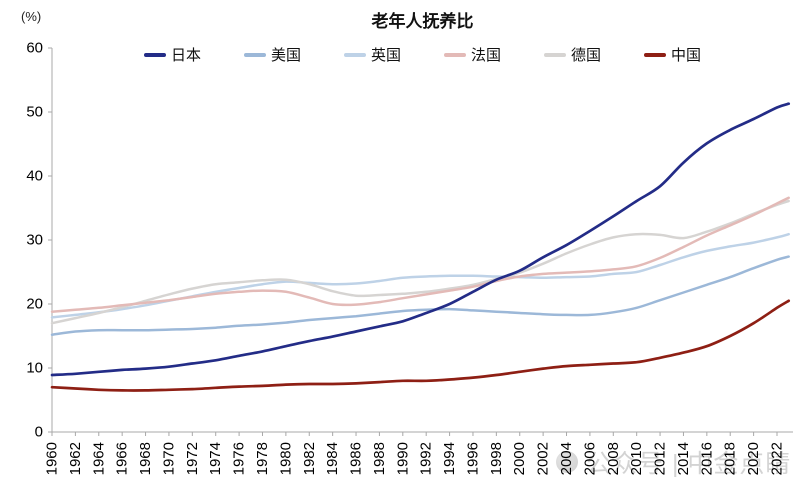 Image resolution: width=812 pixels, height=501 pixels. Describe the element at coordinates (567, 462) in the screenshot. I see `watermark-logo-icon` at that location.